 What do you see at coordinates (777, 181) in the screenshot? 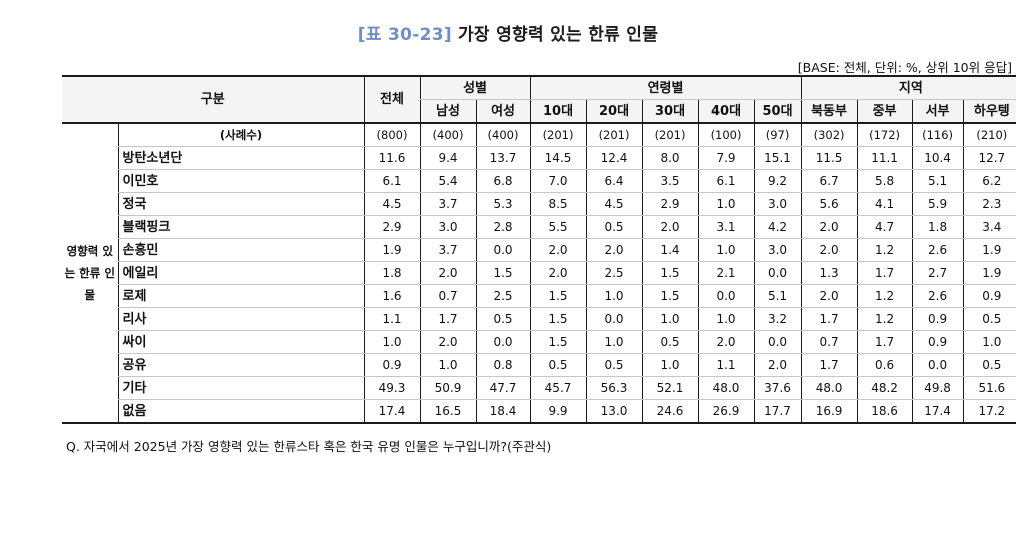
I see `table-cell: 9.2` at bounding box center [777, 181].